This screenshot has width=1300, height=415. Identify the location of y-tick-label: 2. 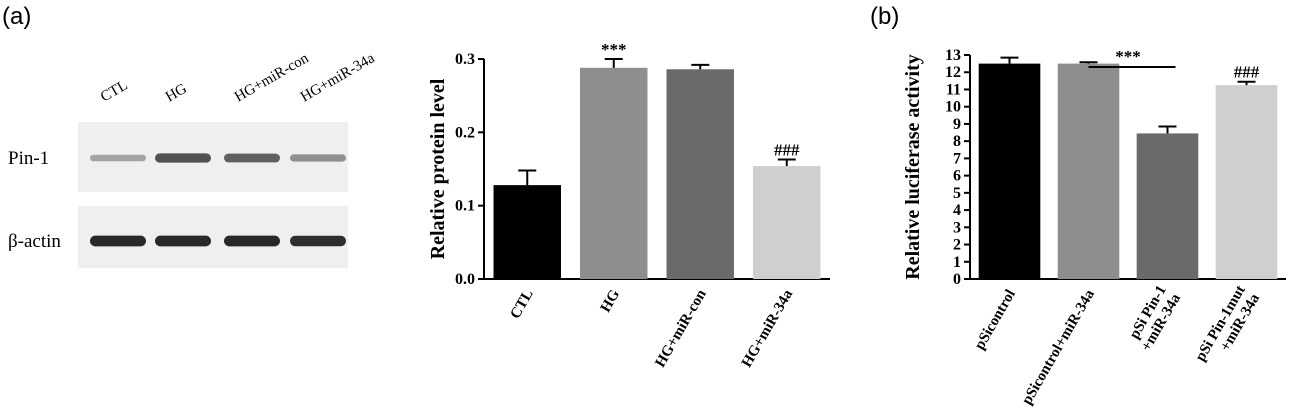
(957, 245).